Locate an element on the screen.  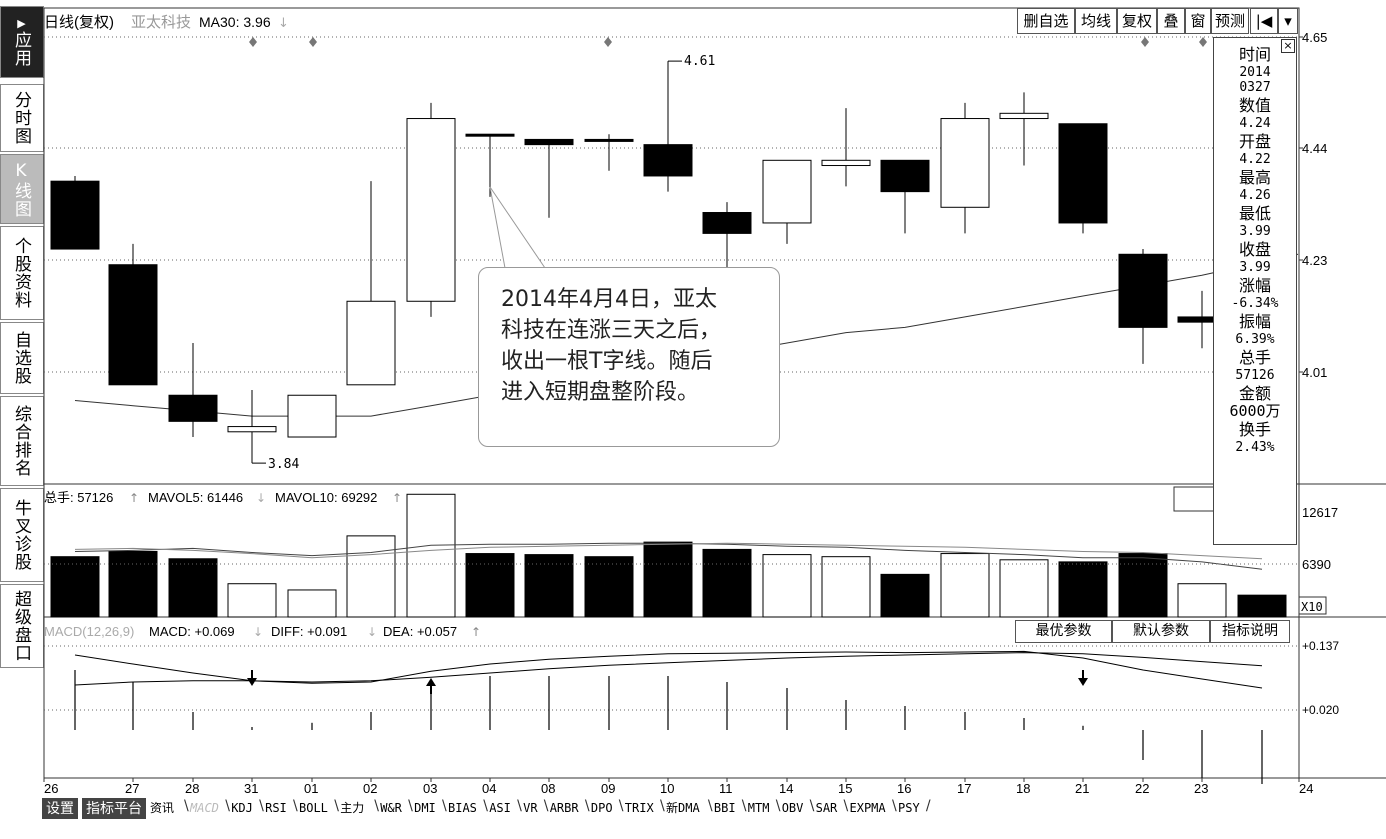
tab-16: 新DMA is located at coordinates (683, 808).